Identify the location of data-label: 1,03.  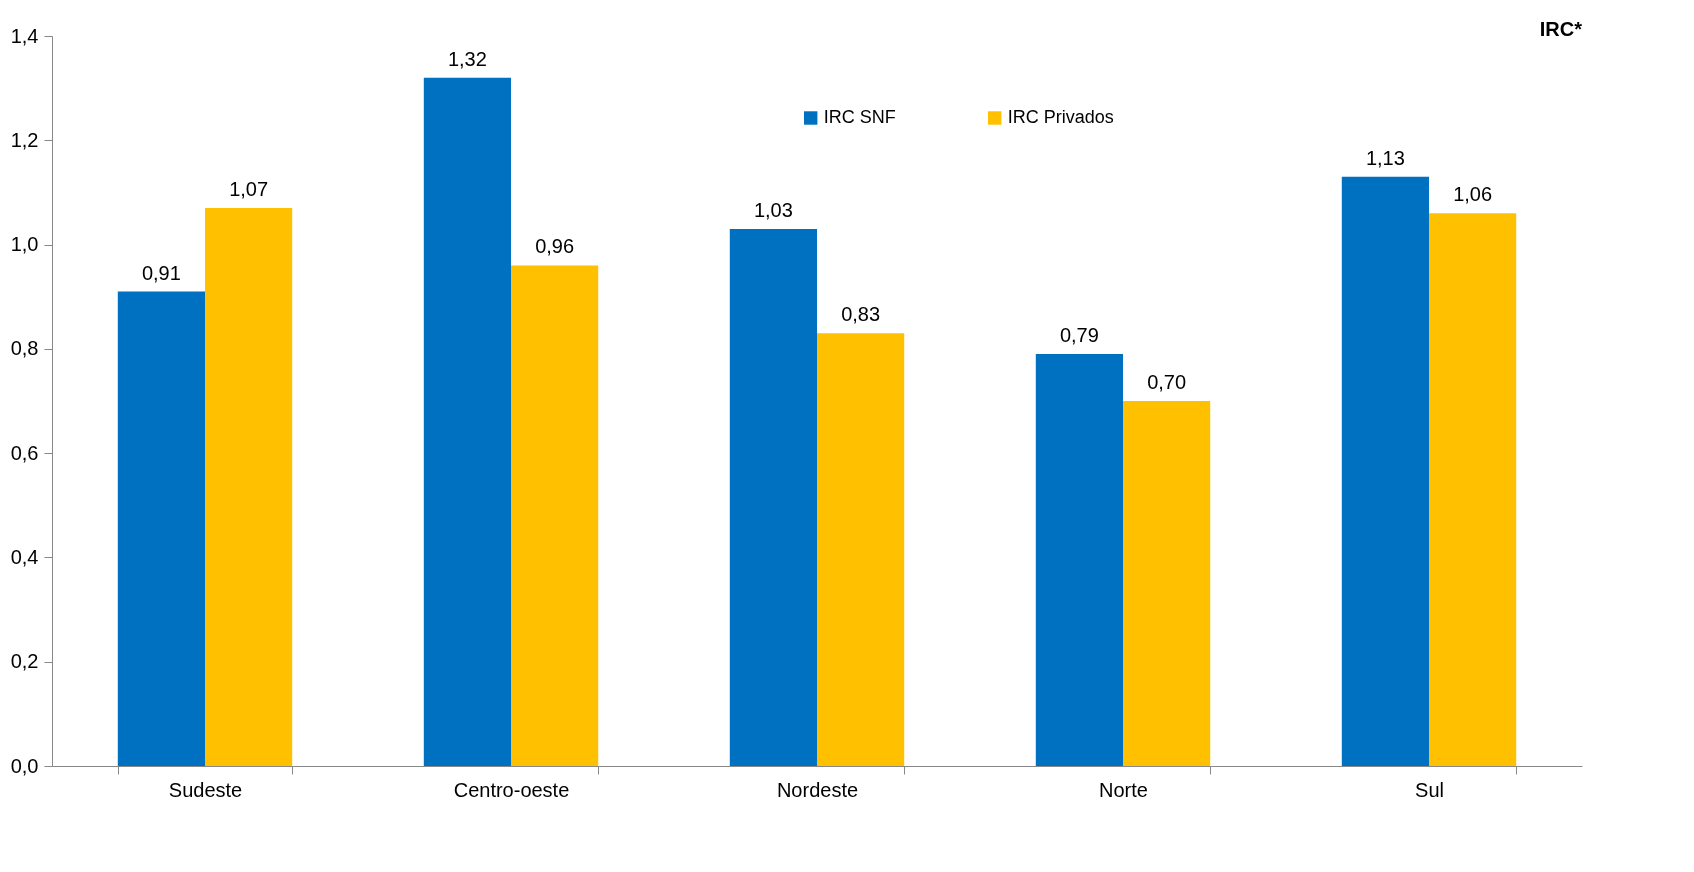
(773, 209).